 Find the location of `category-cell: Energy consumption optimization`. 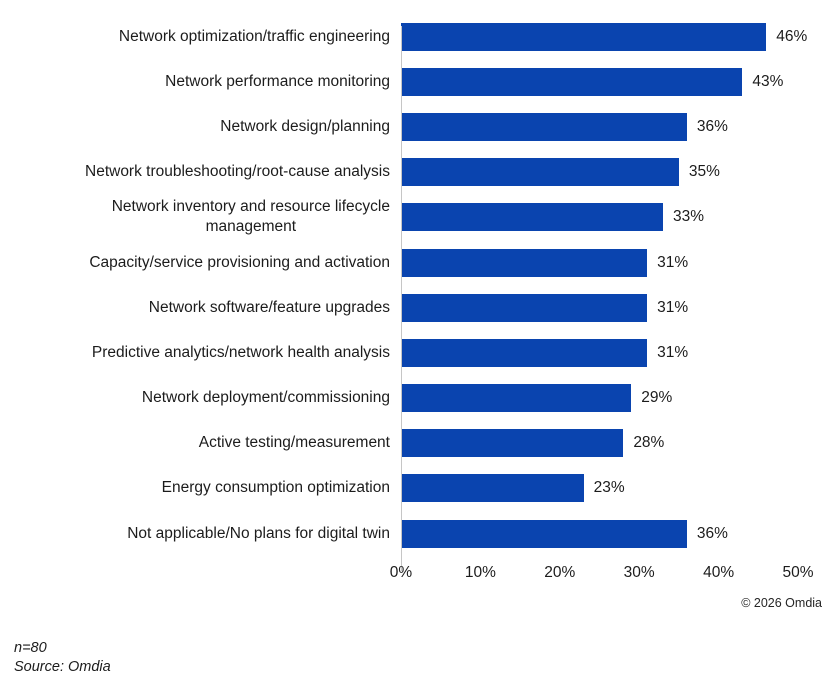

category-cell: Energy consumption optimization is located at coordinates (200, 488).